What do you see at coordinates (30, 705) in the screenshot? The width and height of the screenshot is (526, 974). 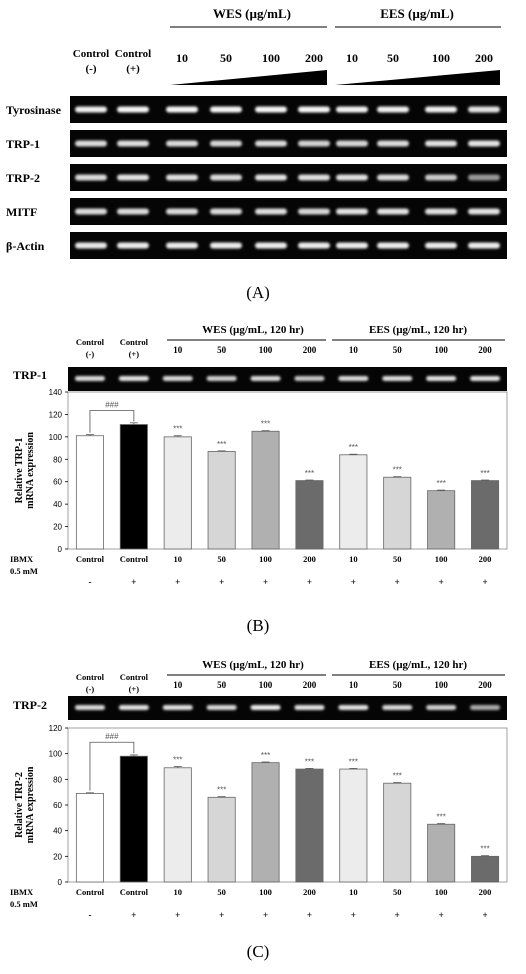 I see `trp2-gene-label-c: TRP-2` at bounding box center [30, 705].